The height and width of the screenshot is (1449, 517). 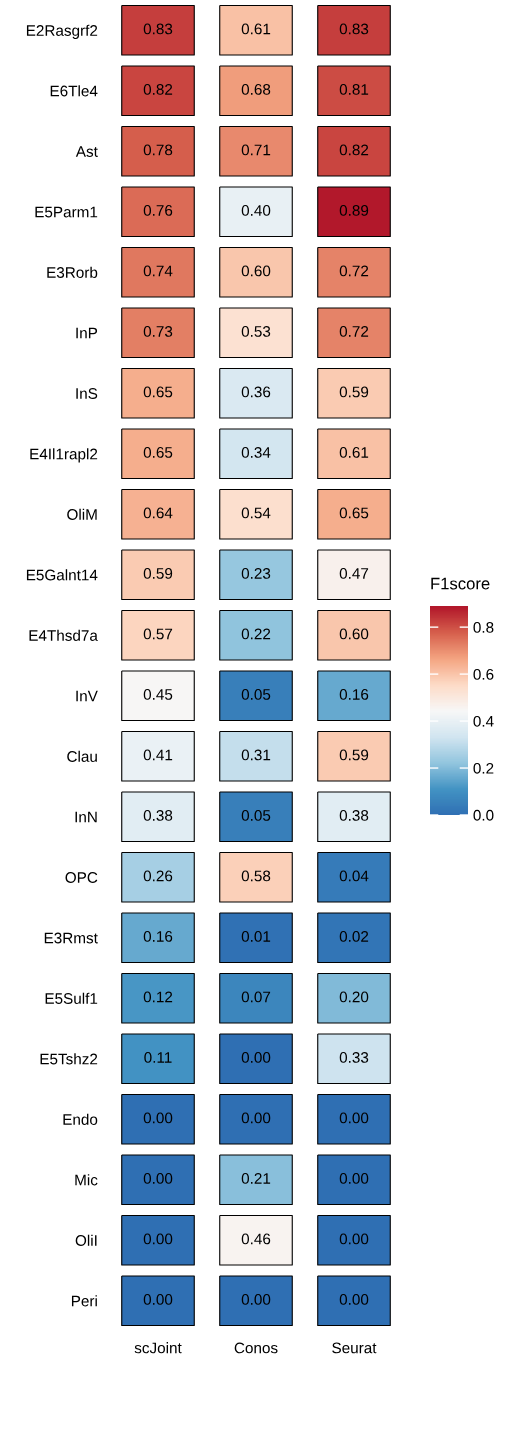 I want to click on data-label: 0.22, so click(x=256, y=634).